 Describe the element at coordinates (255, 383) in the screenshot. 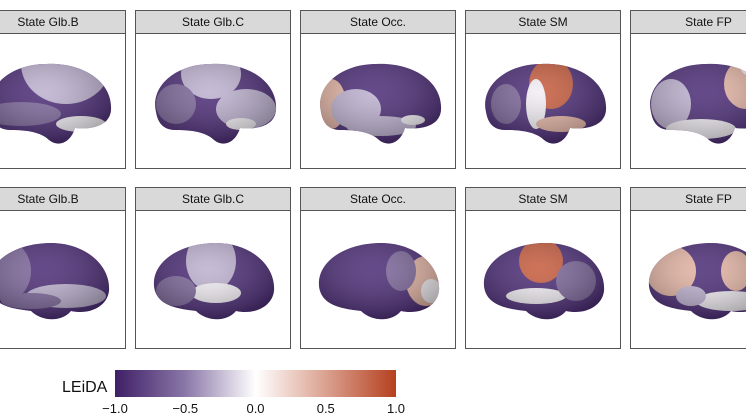

I see `colorbar` at that location.